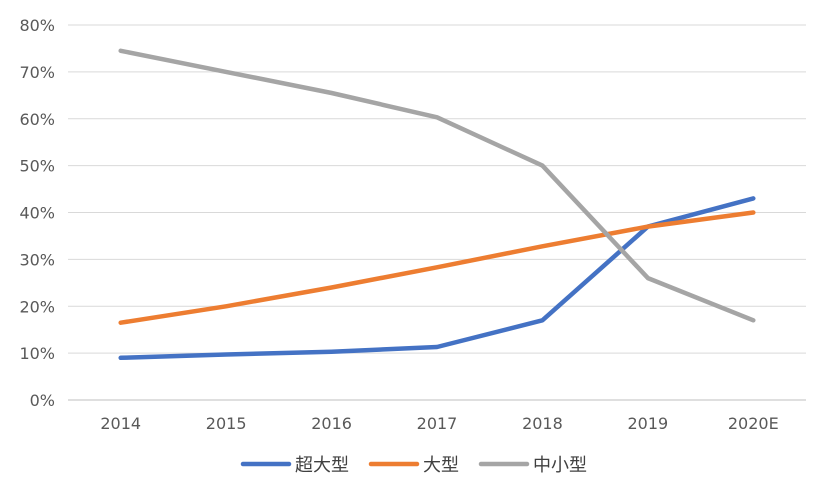 This screenshot has width=830, height=494. Describe the element at coordinates (37, 166) in the screenshot. I see `y-tick-label: 50%` at that location.